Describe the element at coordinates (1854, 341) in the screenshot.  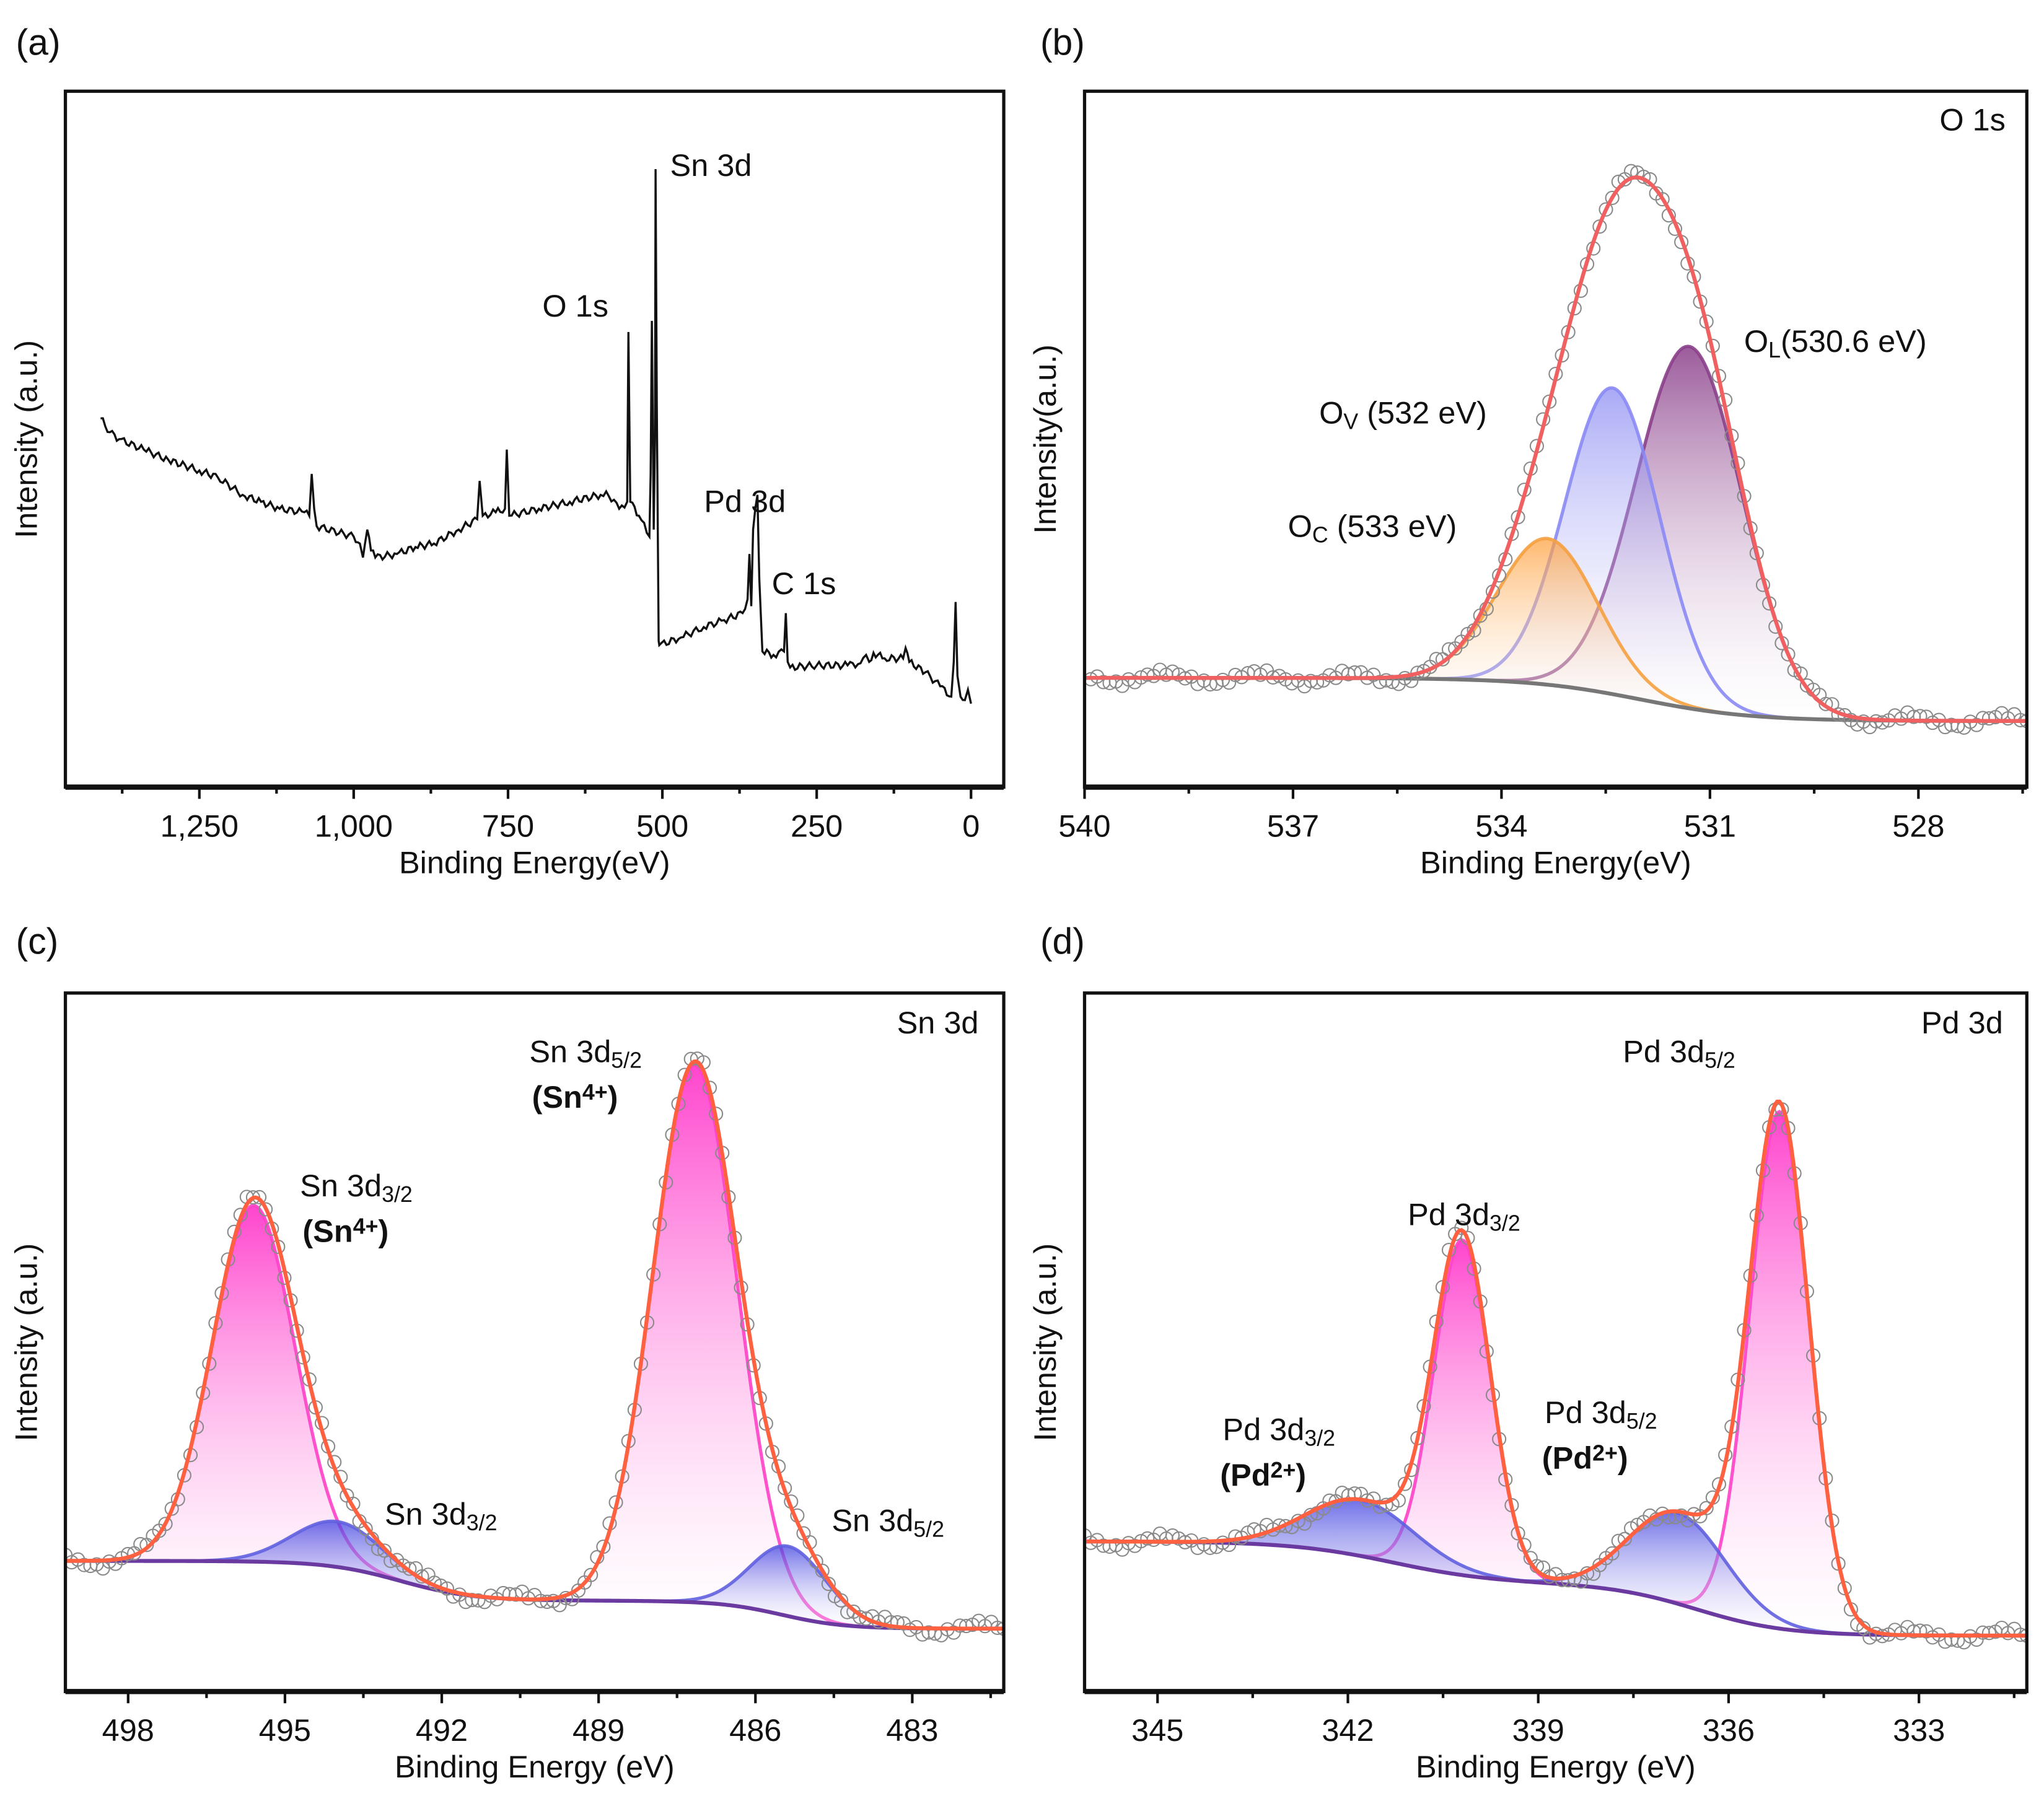
I see `annotation-text: (530.6 eV)` at that location.